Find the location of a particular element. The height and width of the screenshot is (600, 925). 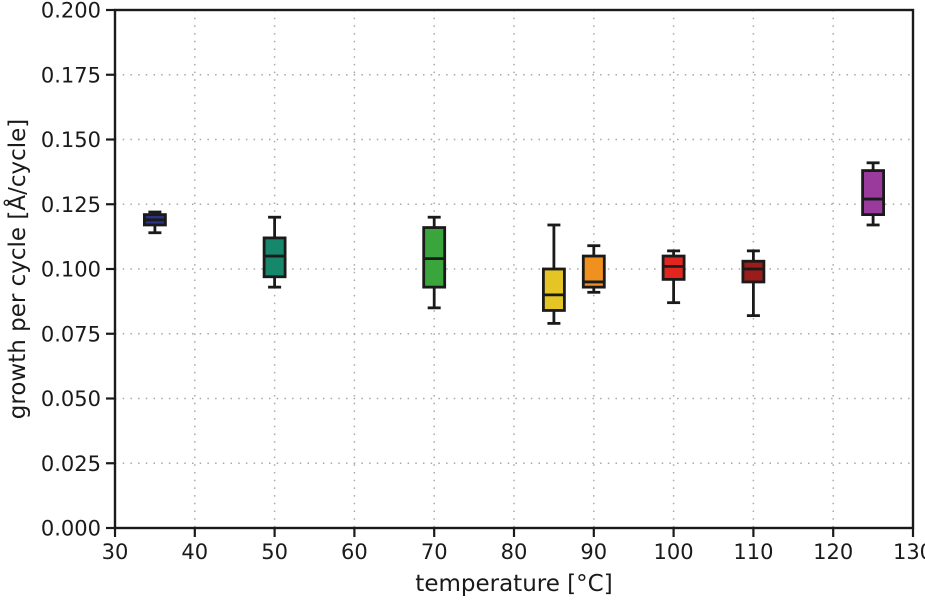

y-tick-label: 0.000 is located at coordinates (71, 529).